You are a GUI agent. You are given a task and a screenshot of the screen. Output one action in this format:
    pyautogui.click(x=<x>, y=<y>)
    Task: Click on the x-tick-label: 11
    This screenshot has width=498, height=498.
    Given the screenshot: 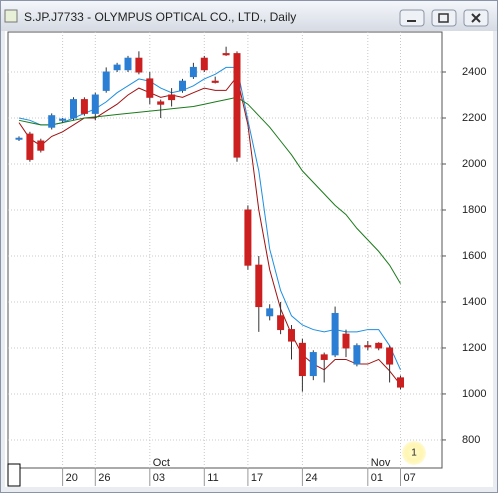 What is the action you would take?
    pyautogui.click(x=212, y=478)
    